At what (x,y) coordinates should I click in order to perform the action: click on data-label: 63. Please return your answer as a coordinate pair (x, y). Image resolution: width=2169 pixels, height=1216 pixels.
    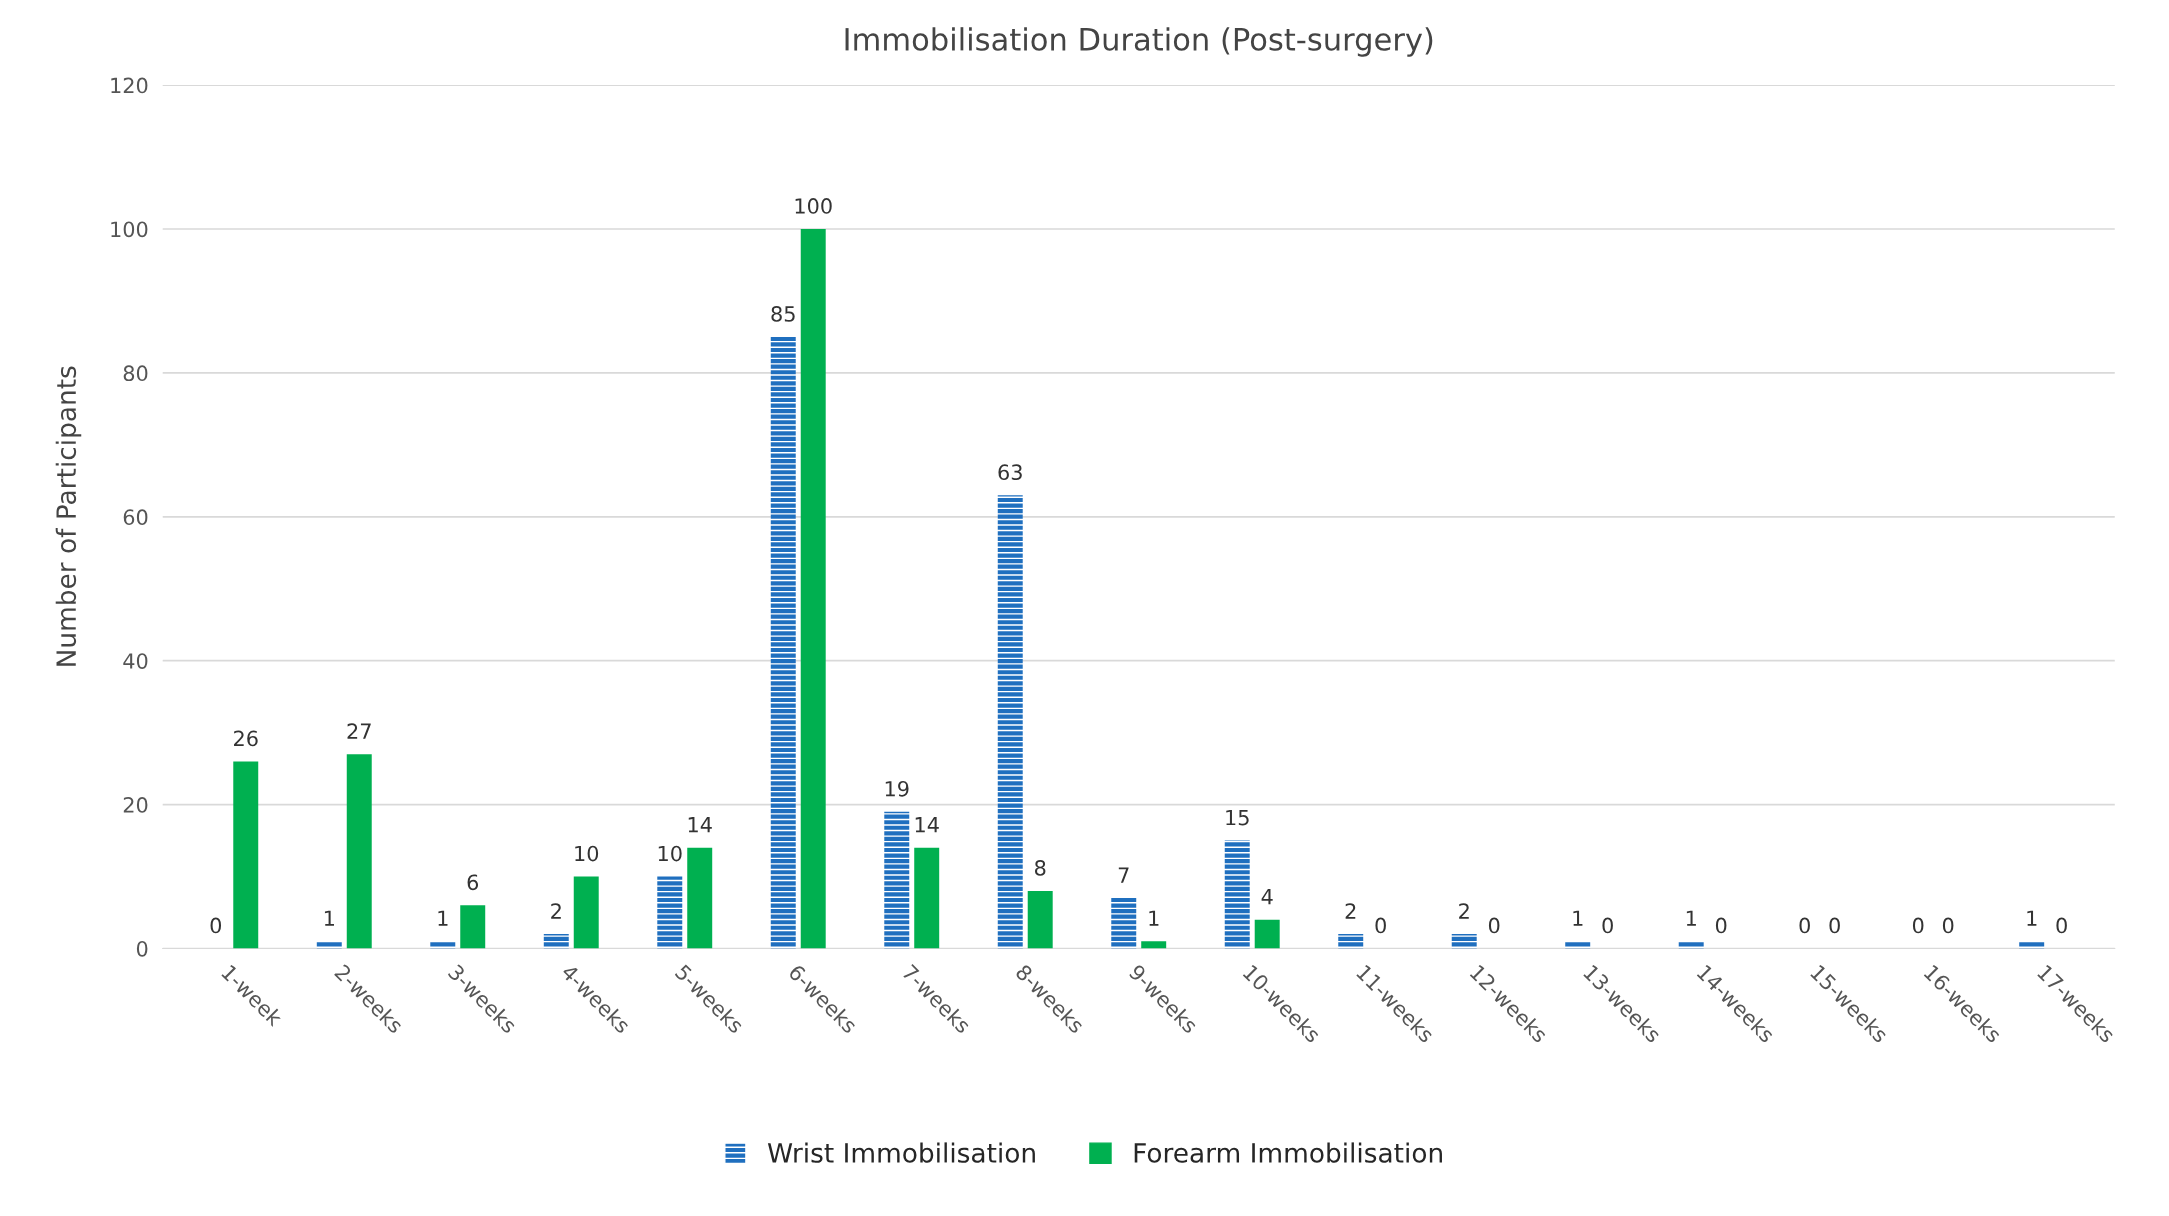
    Looking at the image, I should click on (1010, 472).